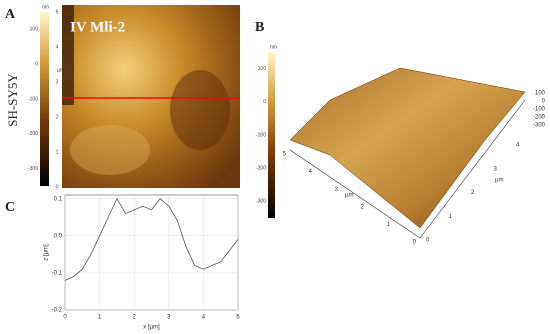 The image size is (550, 334). Describe the element at coordinates (499, 181) in the screenshot. I see `y3d-unit: µm` at that location.